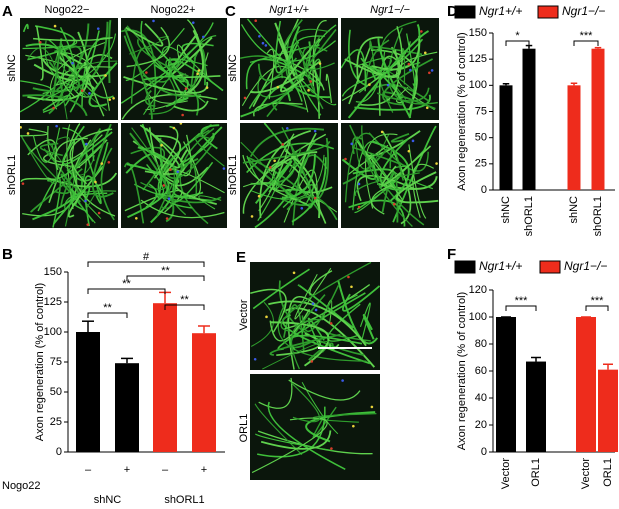 Image resolution: width=619 pixels, height=509 pixels. I want to click on x-row-label: Nogo22, so click(21, 486).